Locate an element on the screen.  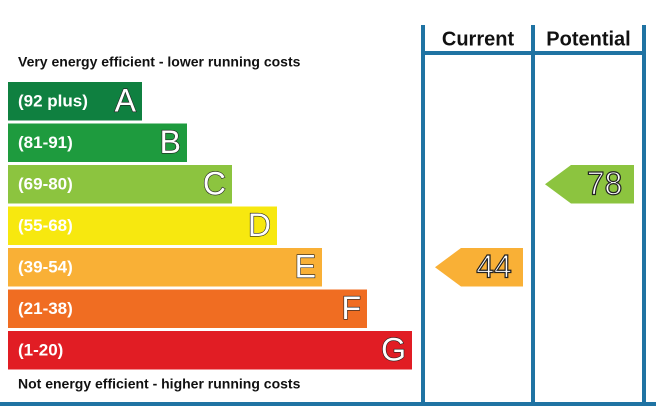
band-range: (39-54) is located at coordinates (45, 267).